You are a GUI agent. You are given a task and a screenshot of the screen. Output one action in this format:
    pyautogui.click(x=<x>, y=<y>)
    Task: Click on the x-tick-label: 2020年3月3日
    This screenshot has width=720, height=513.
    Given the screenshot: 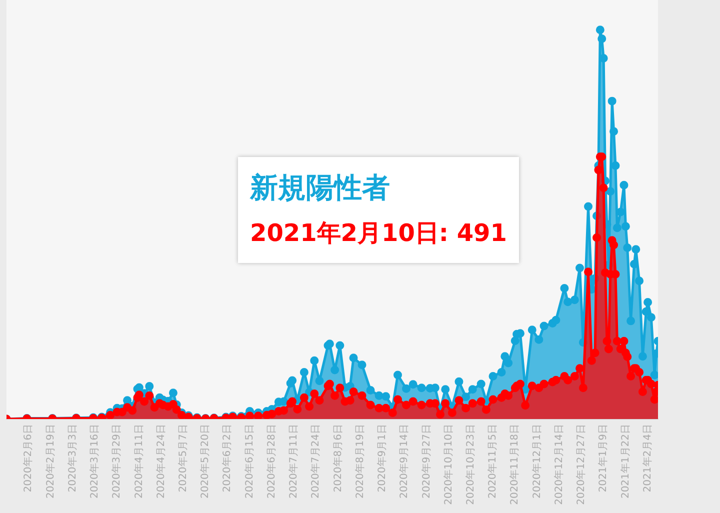 What is the action you would take?
    pyautogui.click(x=72, y=458)
    